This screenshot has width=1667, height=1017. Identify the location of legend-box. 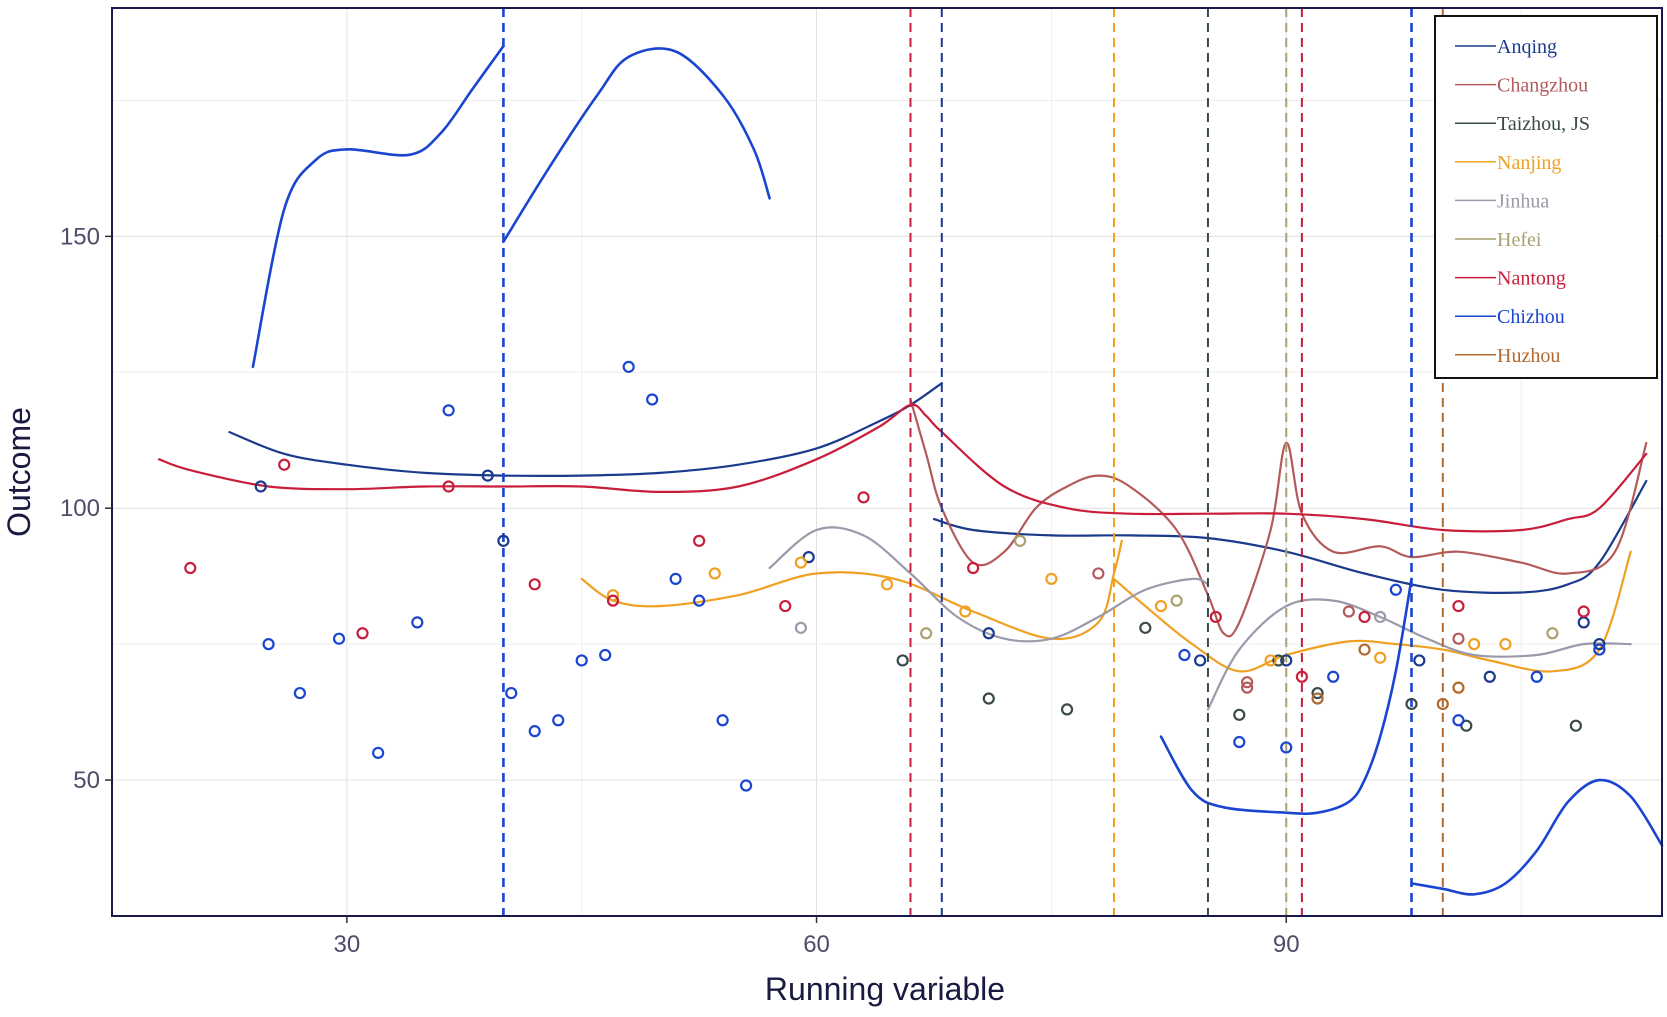
(1546, 197).